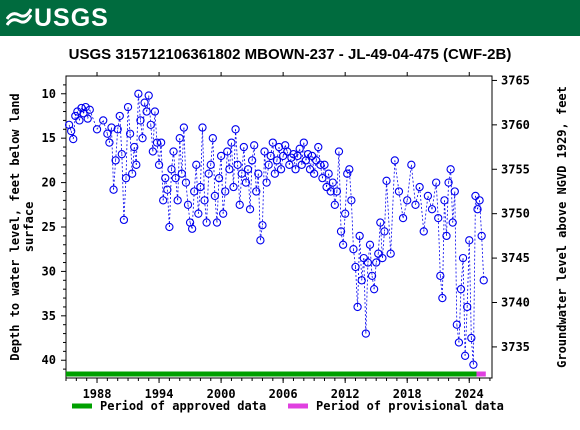 This screenshot has width=580, height=430. I want to click on y-tick-label-right: 3740, so click(515, 303).